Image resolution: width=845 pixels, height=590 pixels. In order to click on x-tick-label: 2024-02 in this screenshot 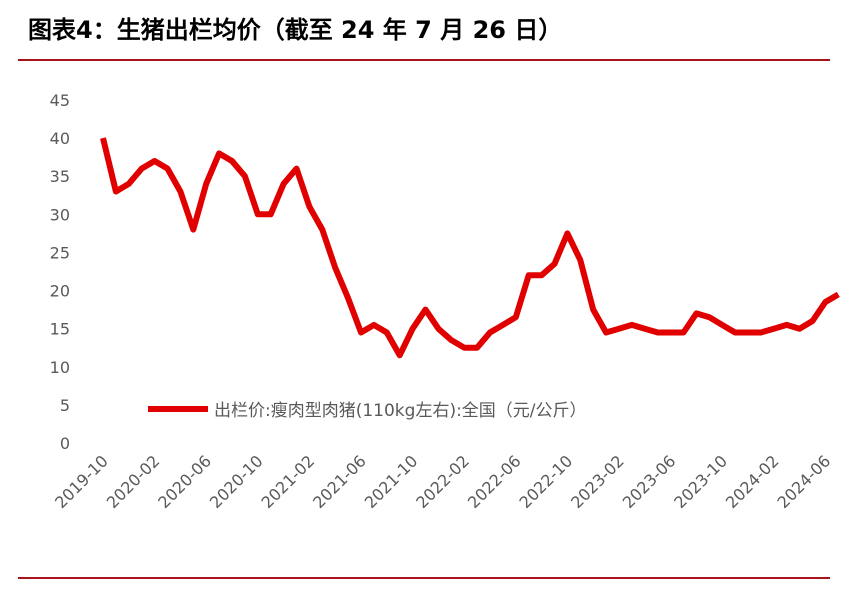, I will do `click(752, 481)`.